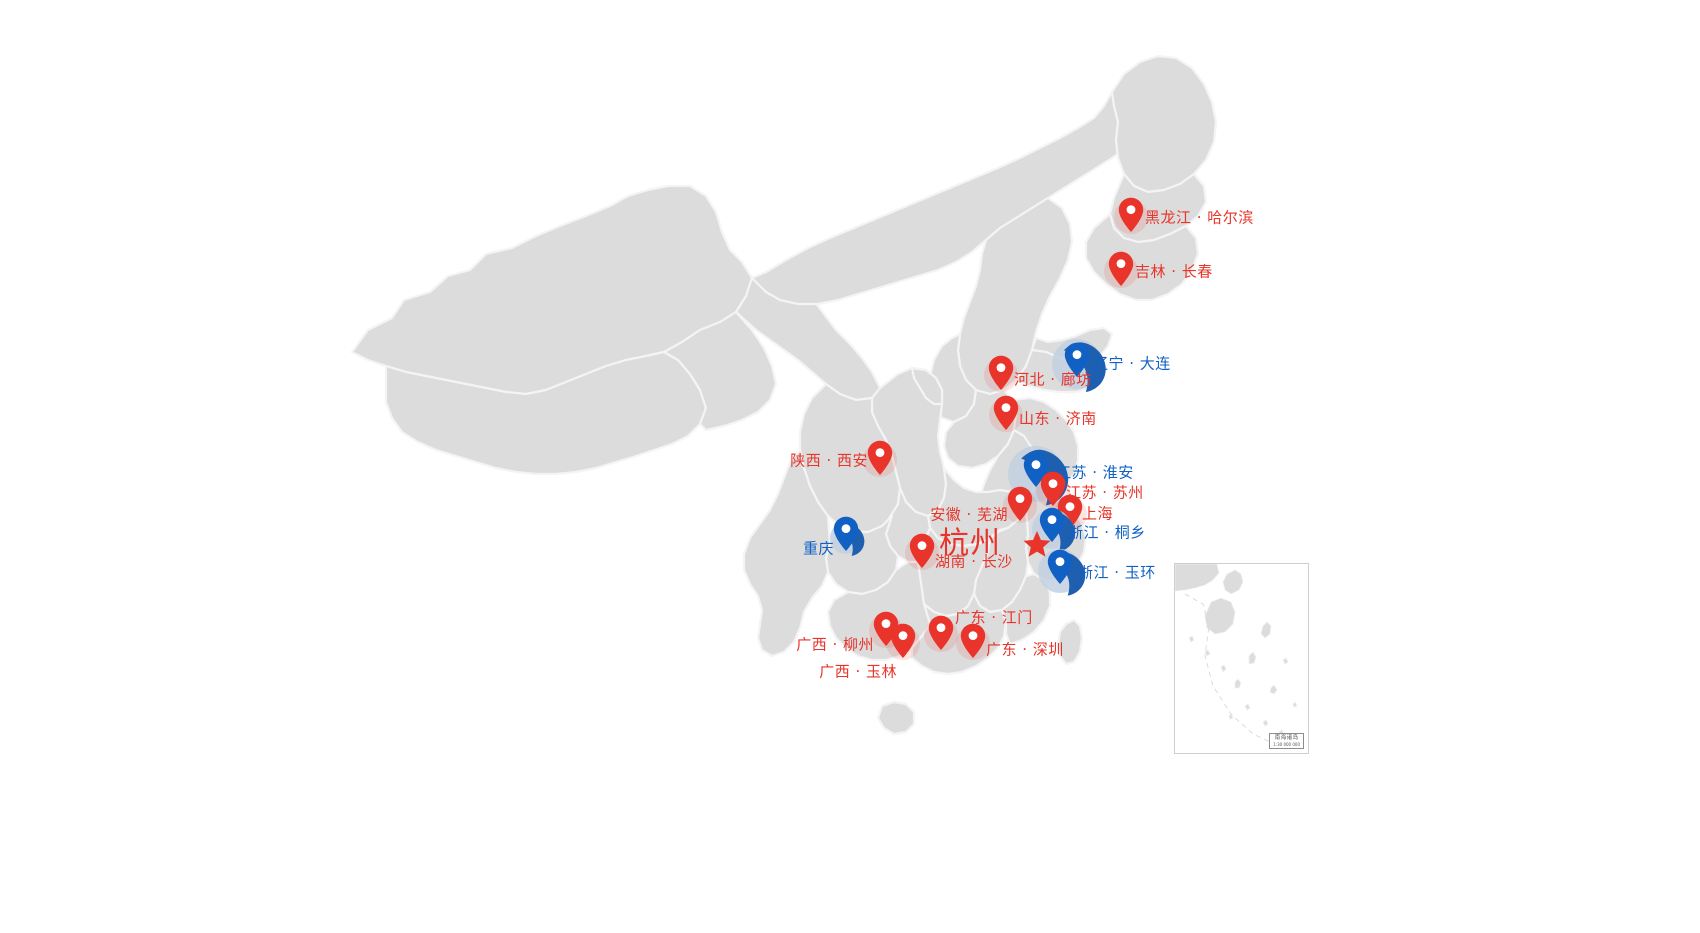  Describe the element at coordinates (1025, 649) in the screenshot. I see `marker-label-shenzhen: 广东 · 深圳` at that location.